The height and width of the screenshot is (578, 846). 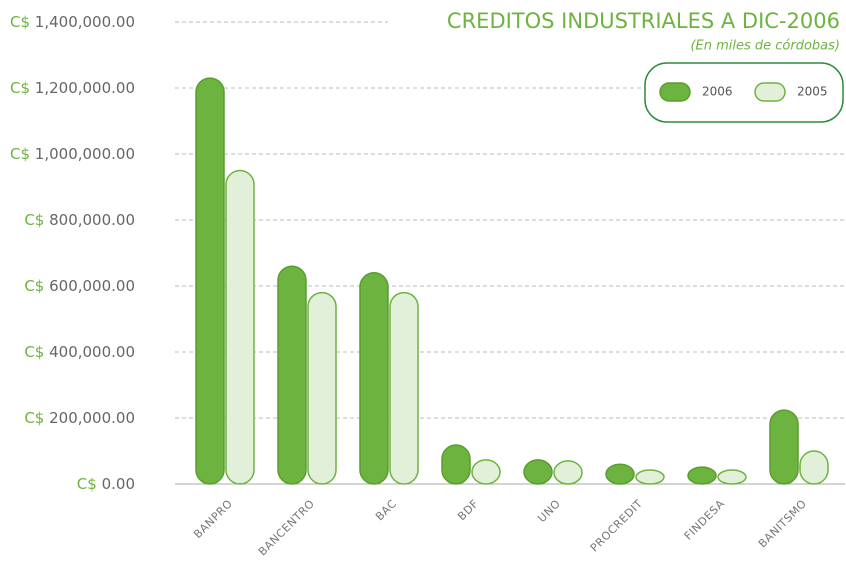 I want to click on y-tick-label: C$ 0.00, so click(x=106, y=484).